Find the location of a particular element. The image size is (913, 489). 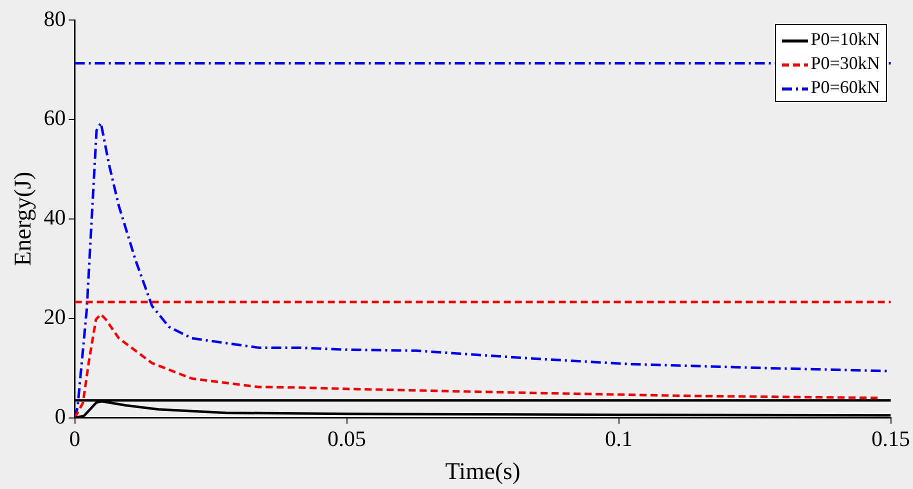

y-tick-label: 80 is located at coordinates (55, 18).